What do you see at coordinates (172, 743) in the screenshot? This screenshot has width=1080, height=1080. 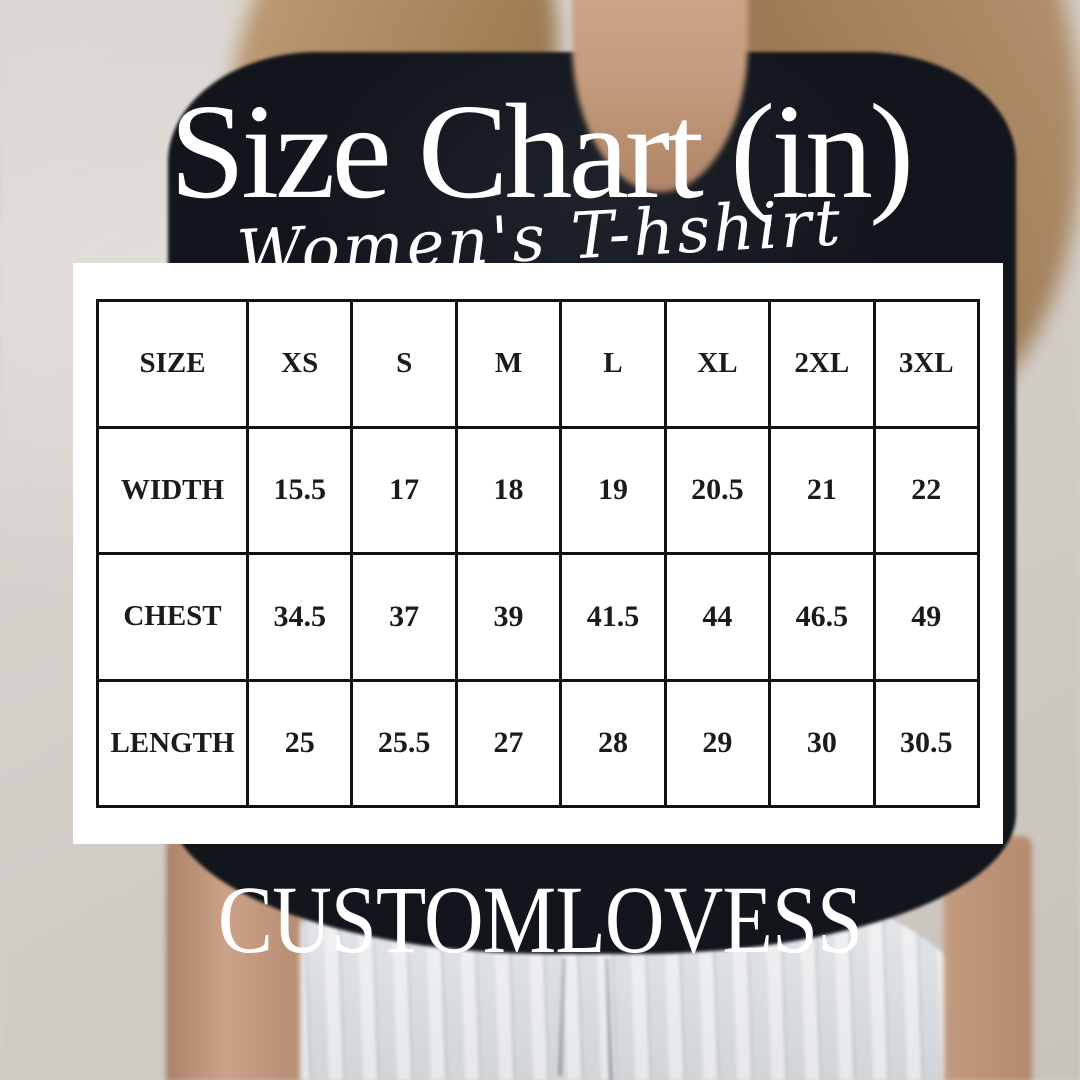 I see `row-label-length: LENGTH` at bounding box center [172, 743].